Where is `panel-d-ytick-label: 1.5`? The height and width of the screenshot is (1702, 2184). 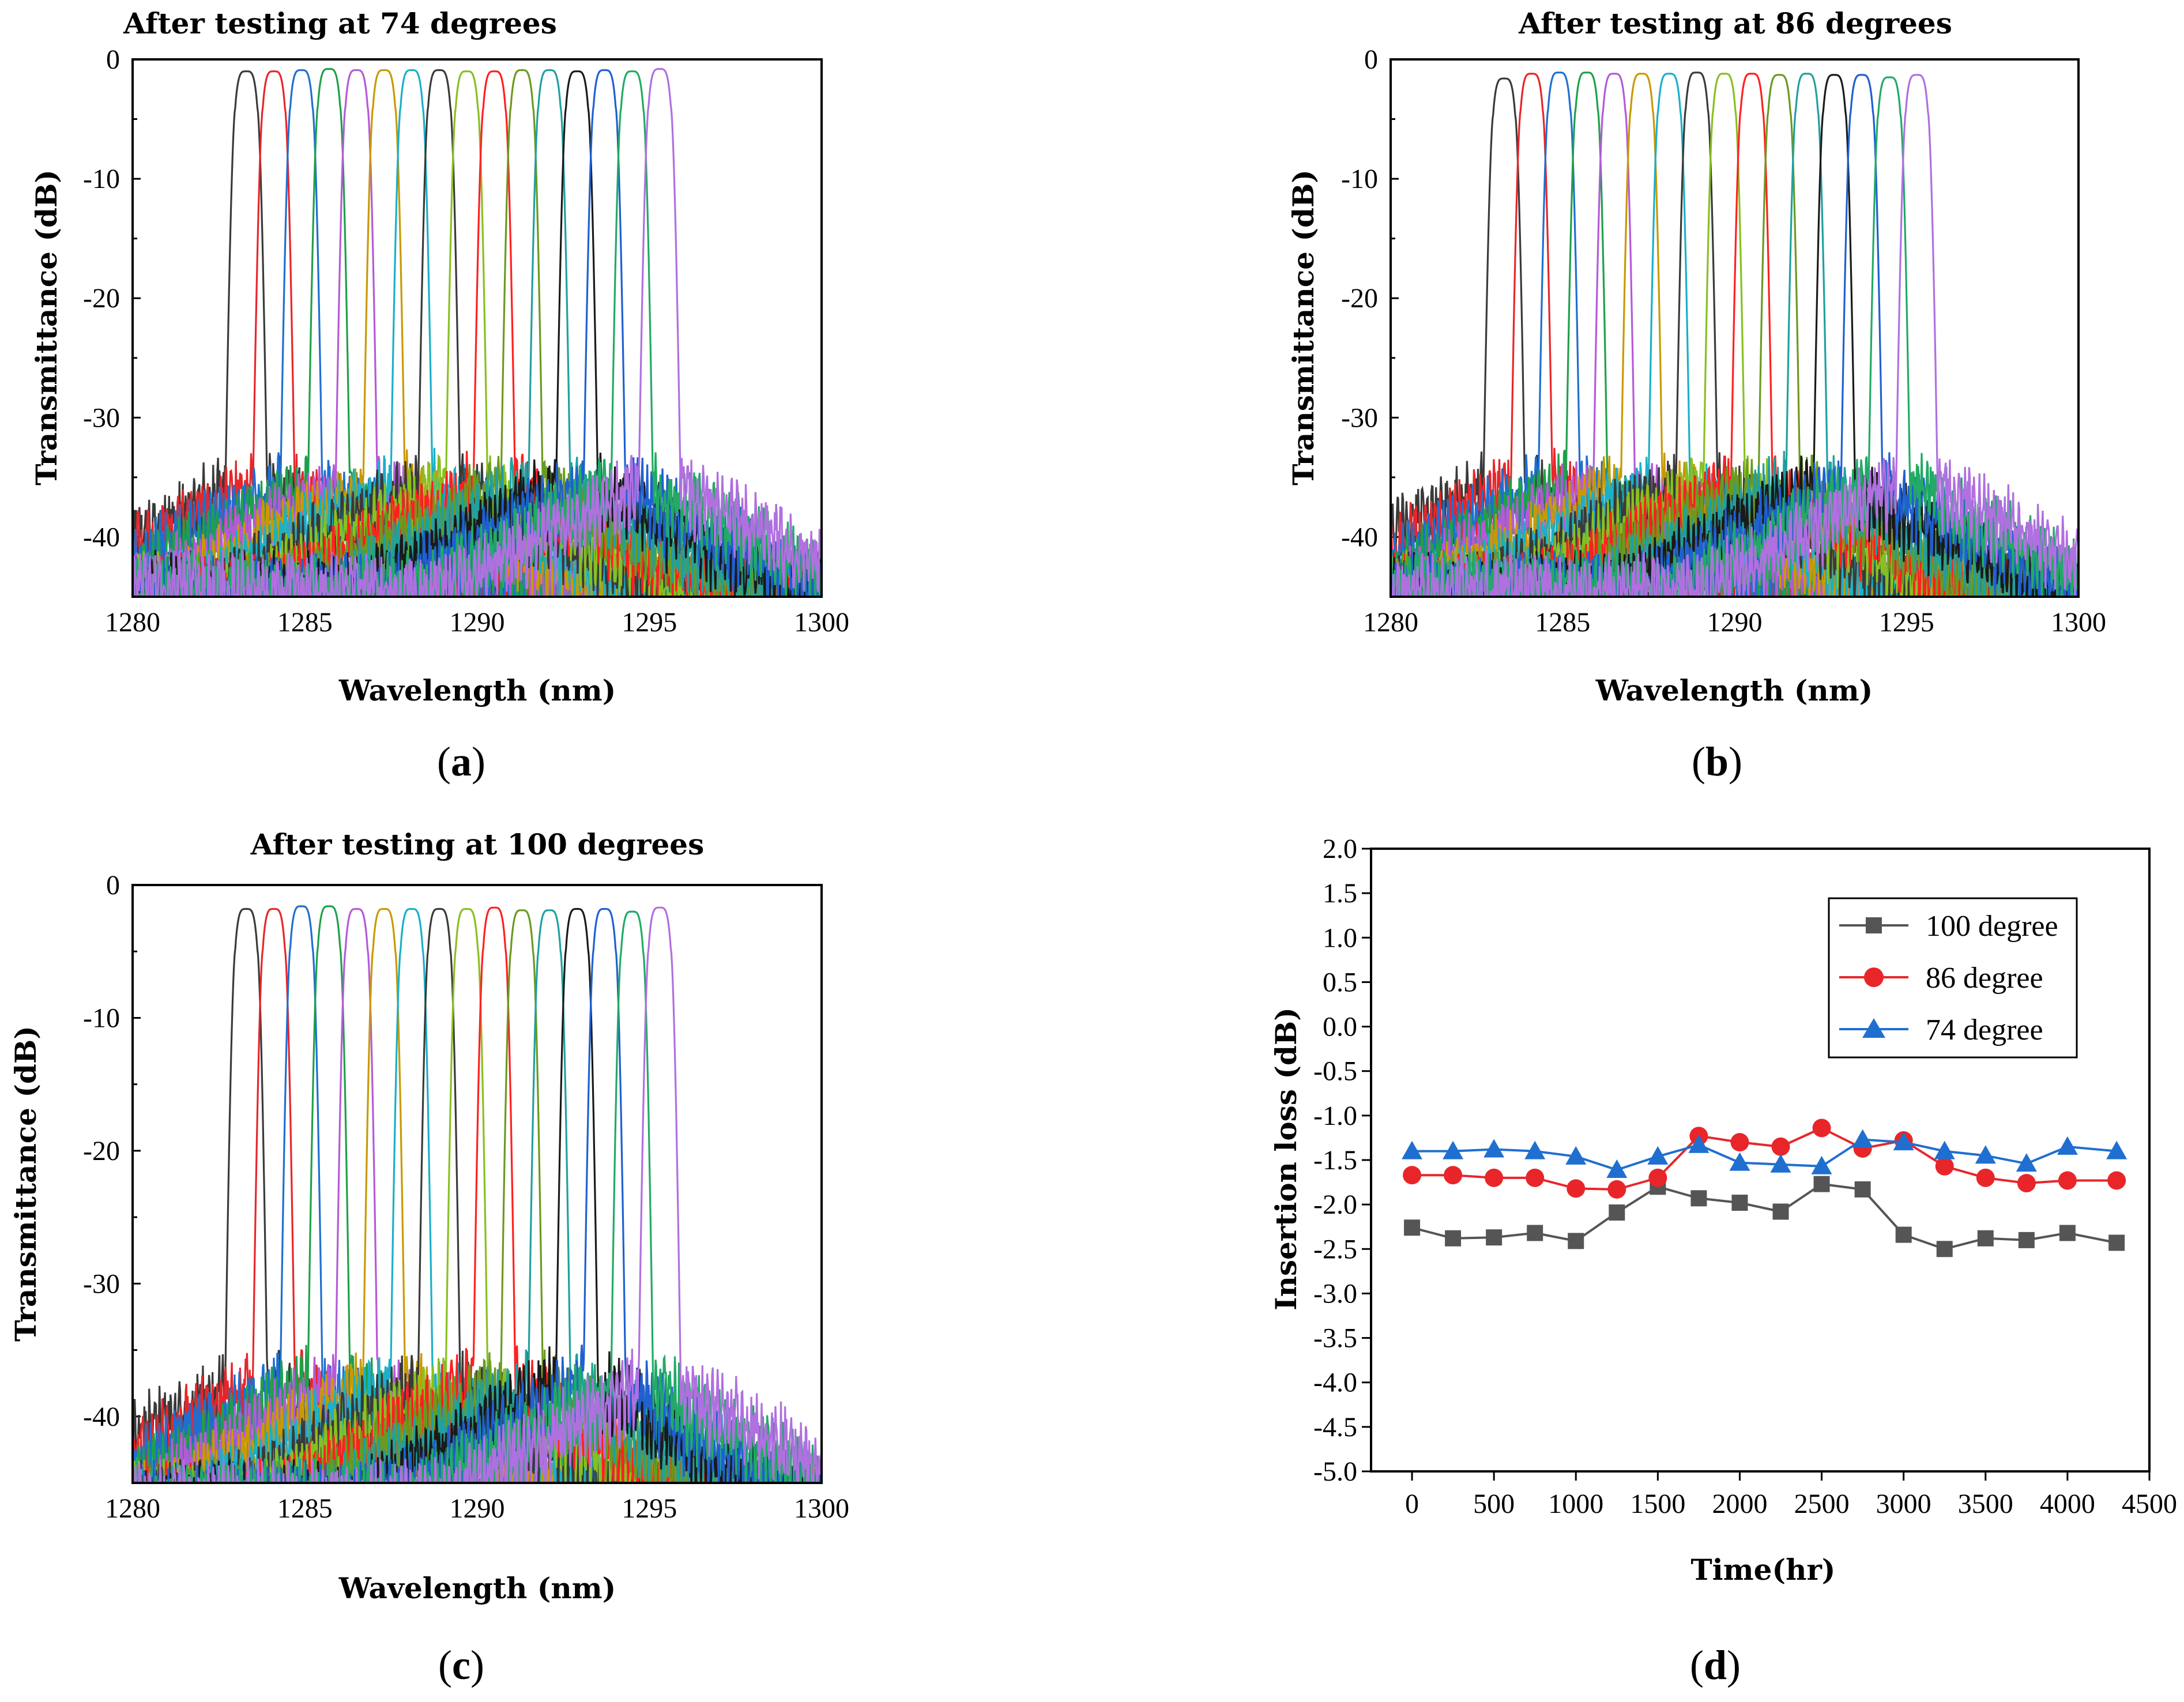
panel-d-ytick-label: 1.5 is located at coordinates (1340, 893).